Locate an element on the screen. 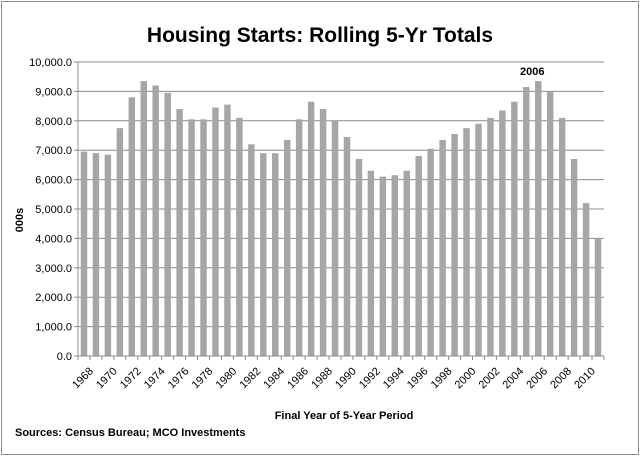  y-tick-label: 3,000.0 is located at coordinates (53, 269).